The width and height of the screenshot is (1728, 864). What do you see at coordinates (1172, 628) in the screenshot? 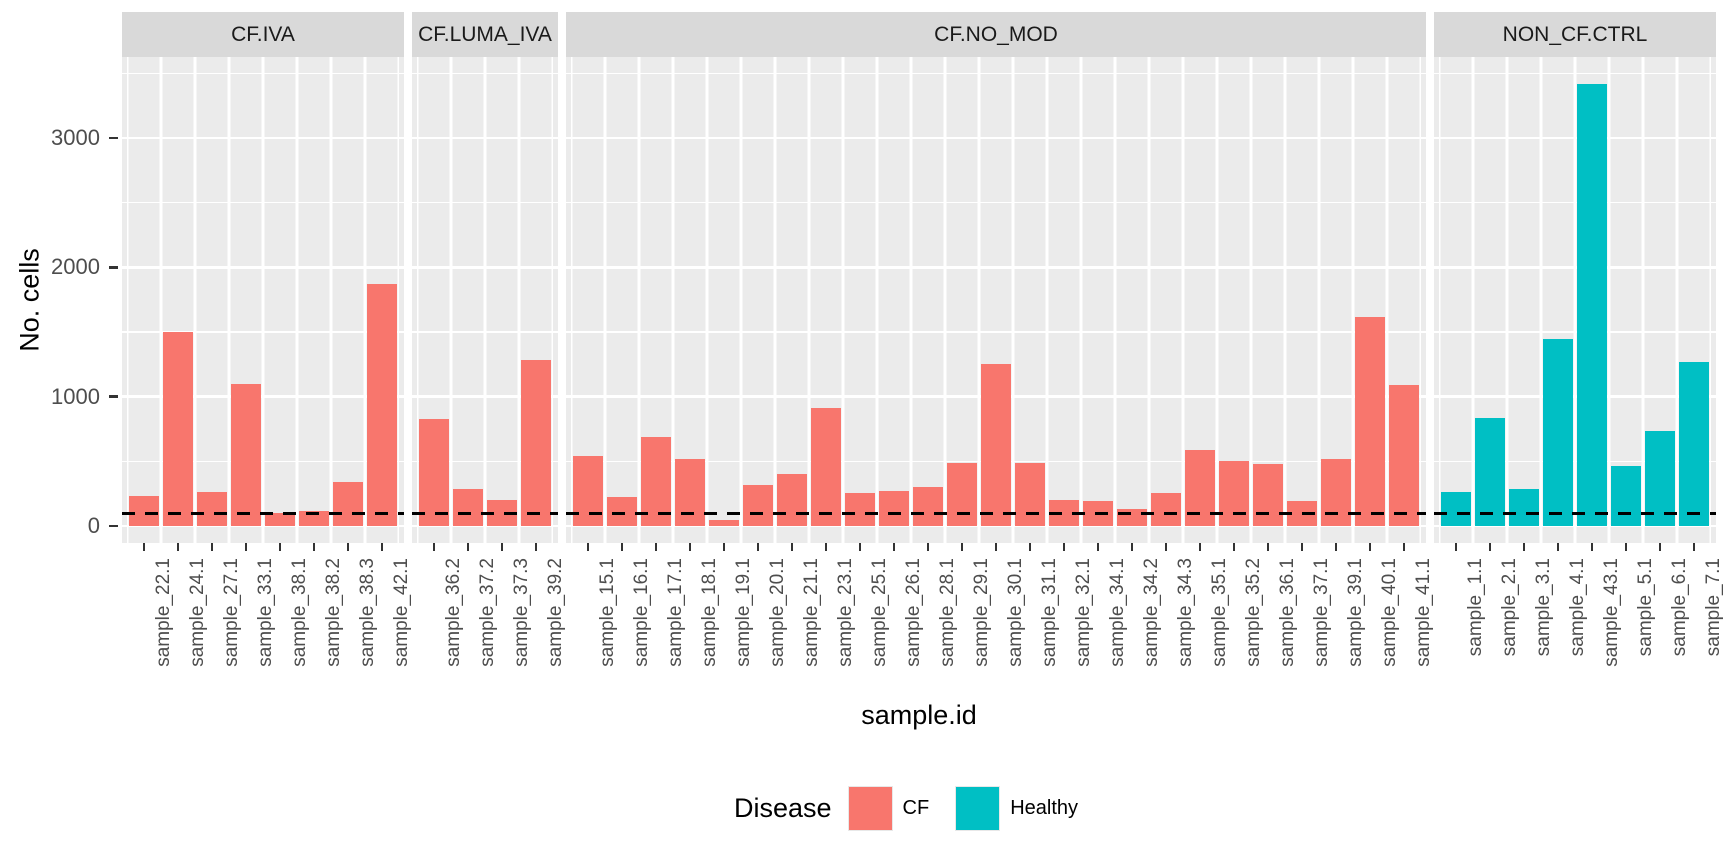
I see `x-tick-label-slot: sample_34.3` at bounding box center [1172, 628].